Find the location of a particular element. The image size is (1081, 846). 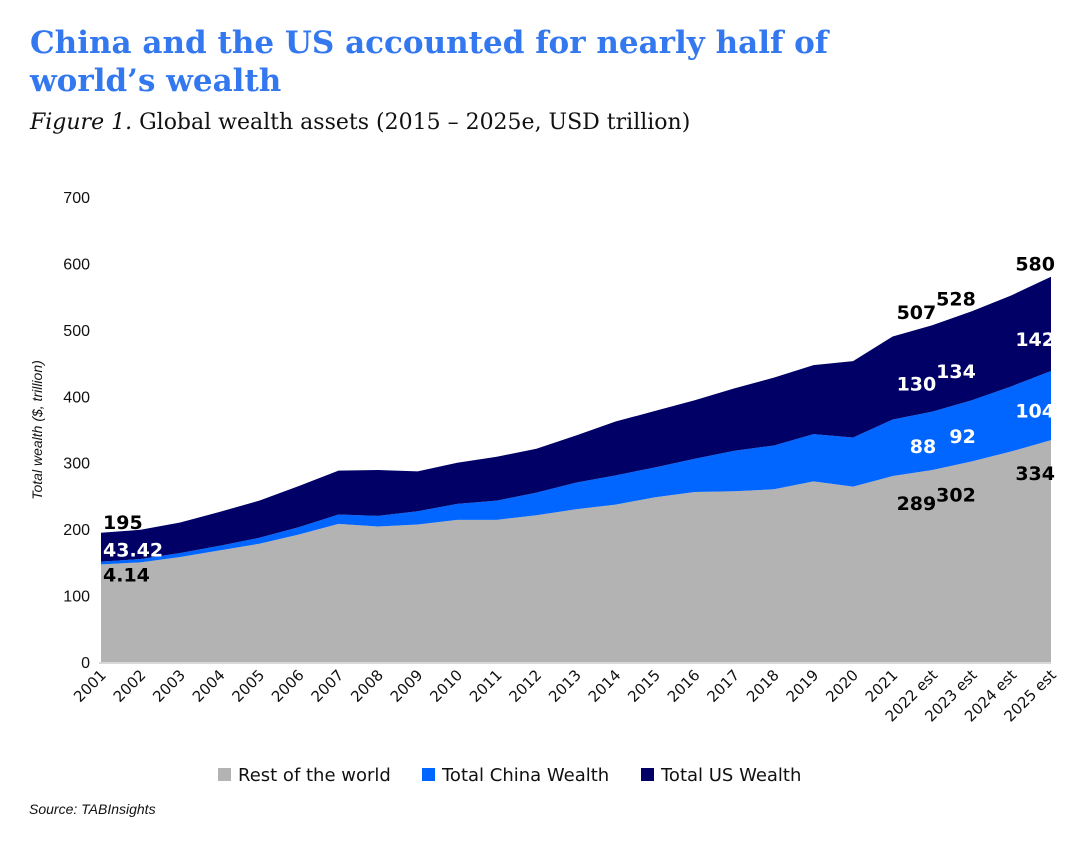

x-tick-label: 2018 is located at coordinates (763, 686).